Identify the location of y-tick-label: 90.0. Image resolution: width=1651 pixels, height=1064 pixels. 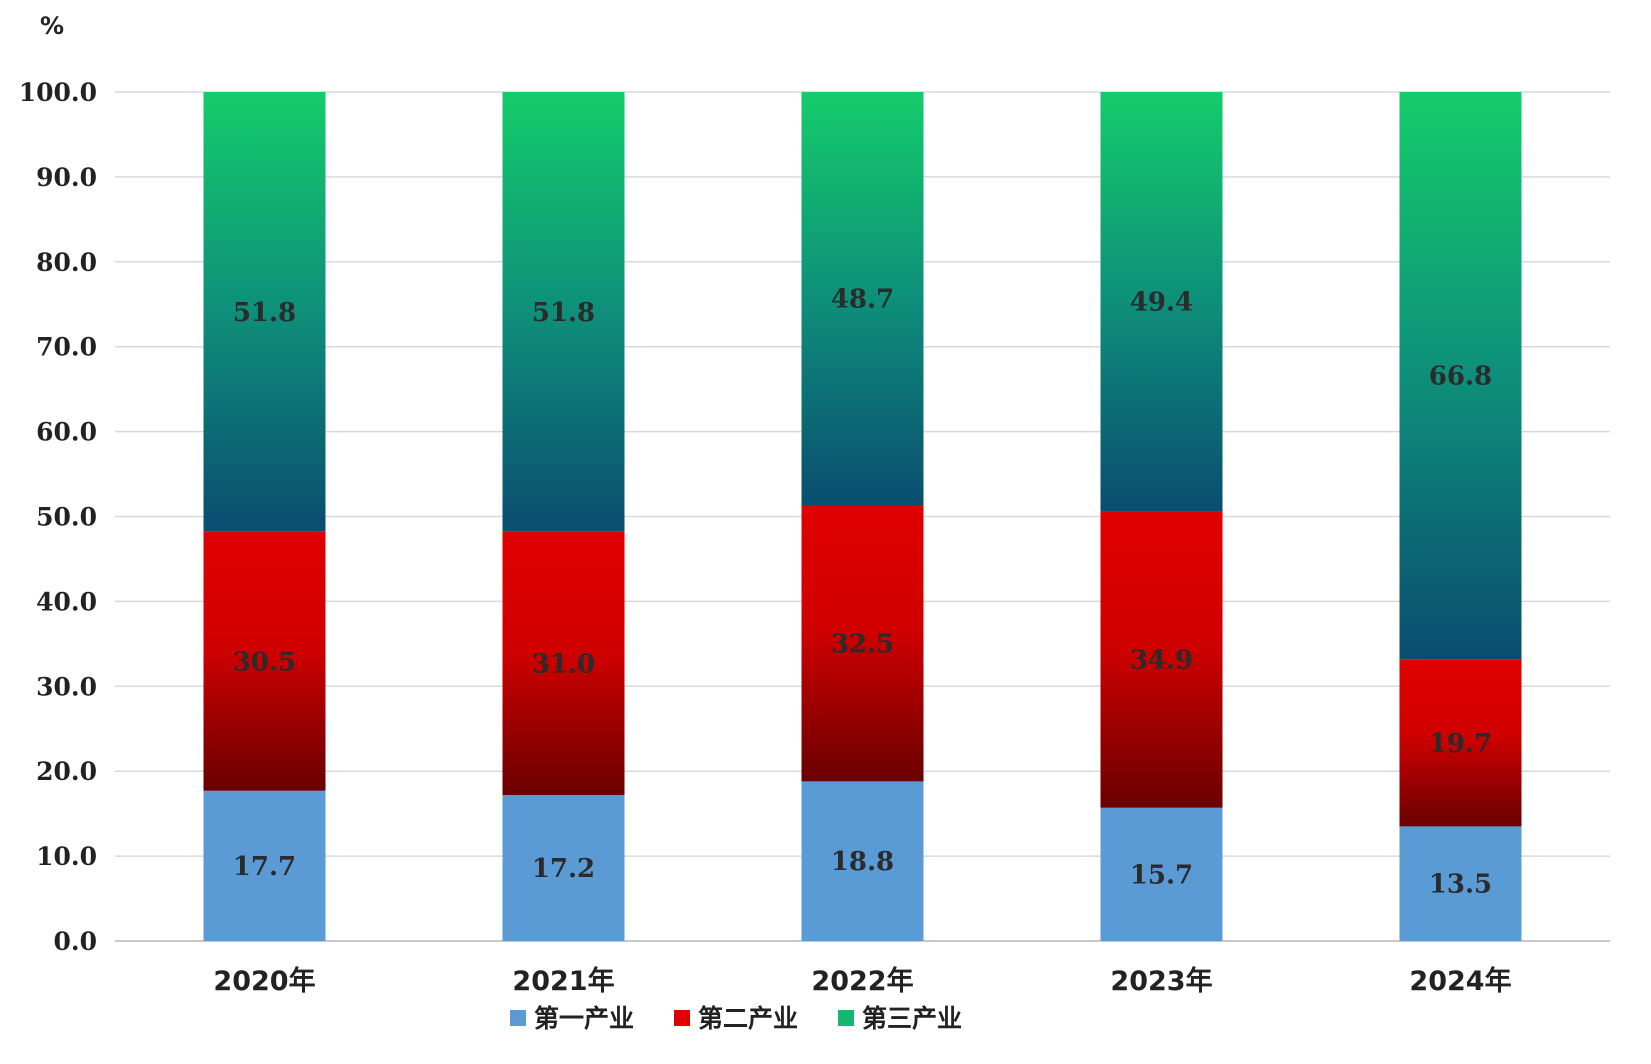
(66, 177).